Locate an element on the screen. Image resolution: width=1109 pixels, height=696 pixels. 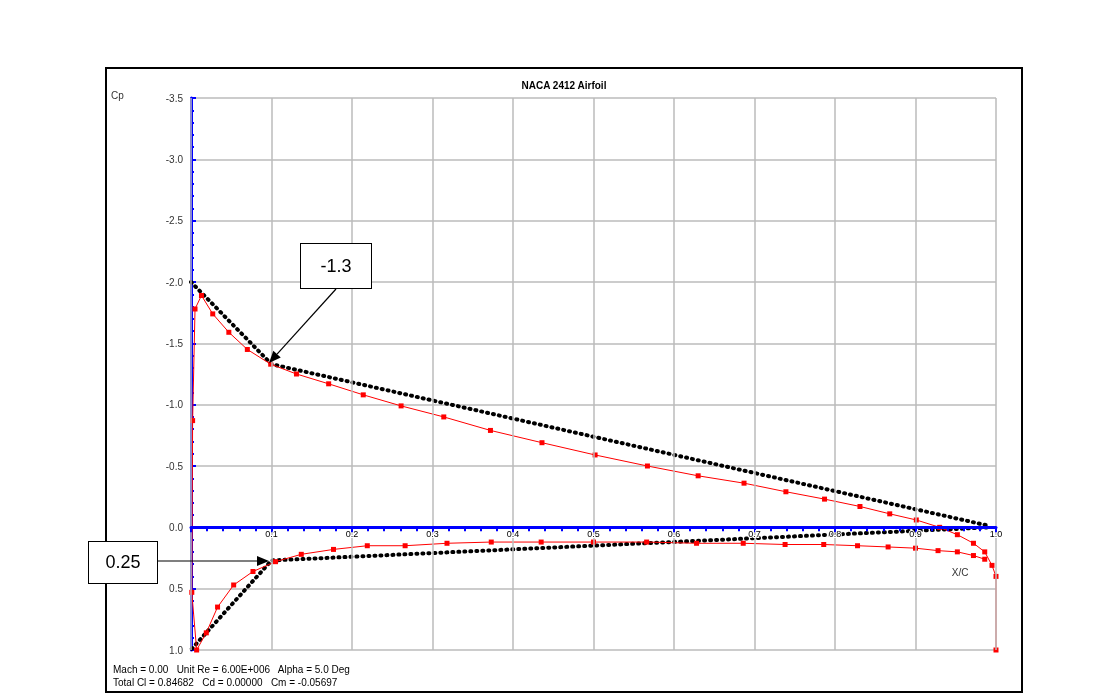
x-tick-label: 1.0 is located at coordinates (996, 534).